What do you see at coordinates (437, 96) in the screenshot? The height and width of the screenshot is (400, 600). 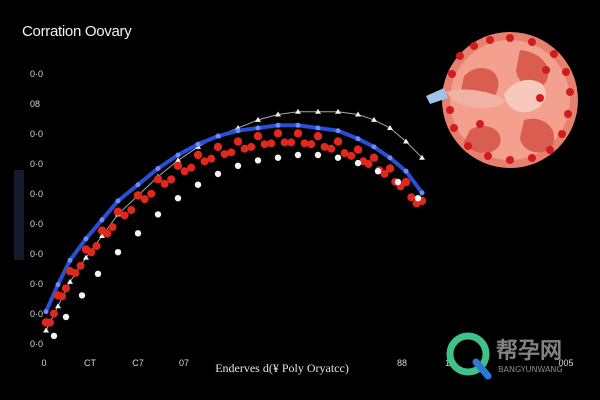 I see `ureter` at bounding box center [437, 96].